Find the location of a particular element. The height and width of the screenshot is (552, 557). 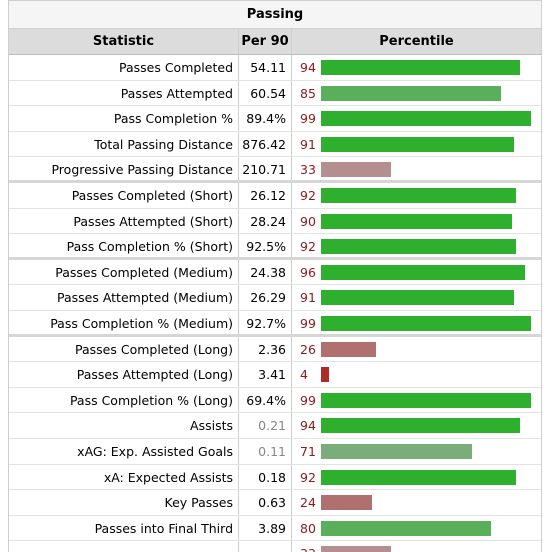

percentile-cell: 85 is located at coordinates (416, 93).